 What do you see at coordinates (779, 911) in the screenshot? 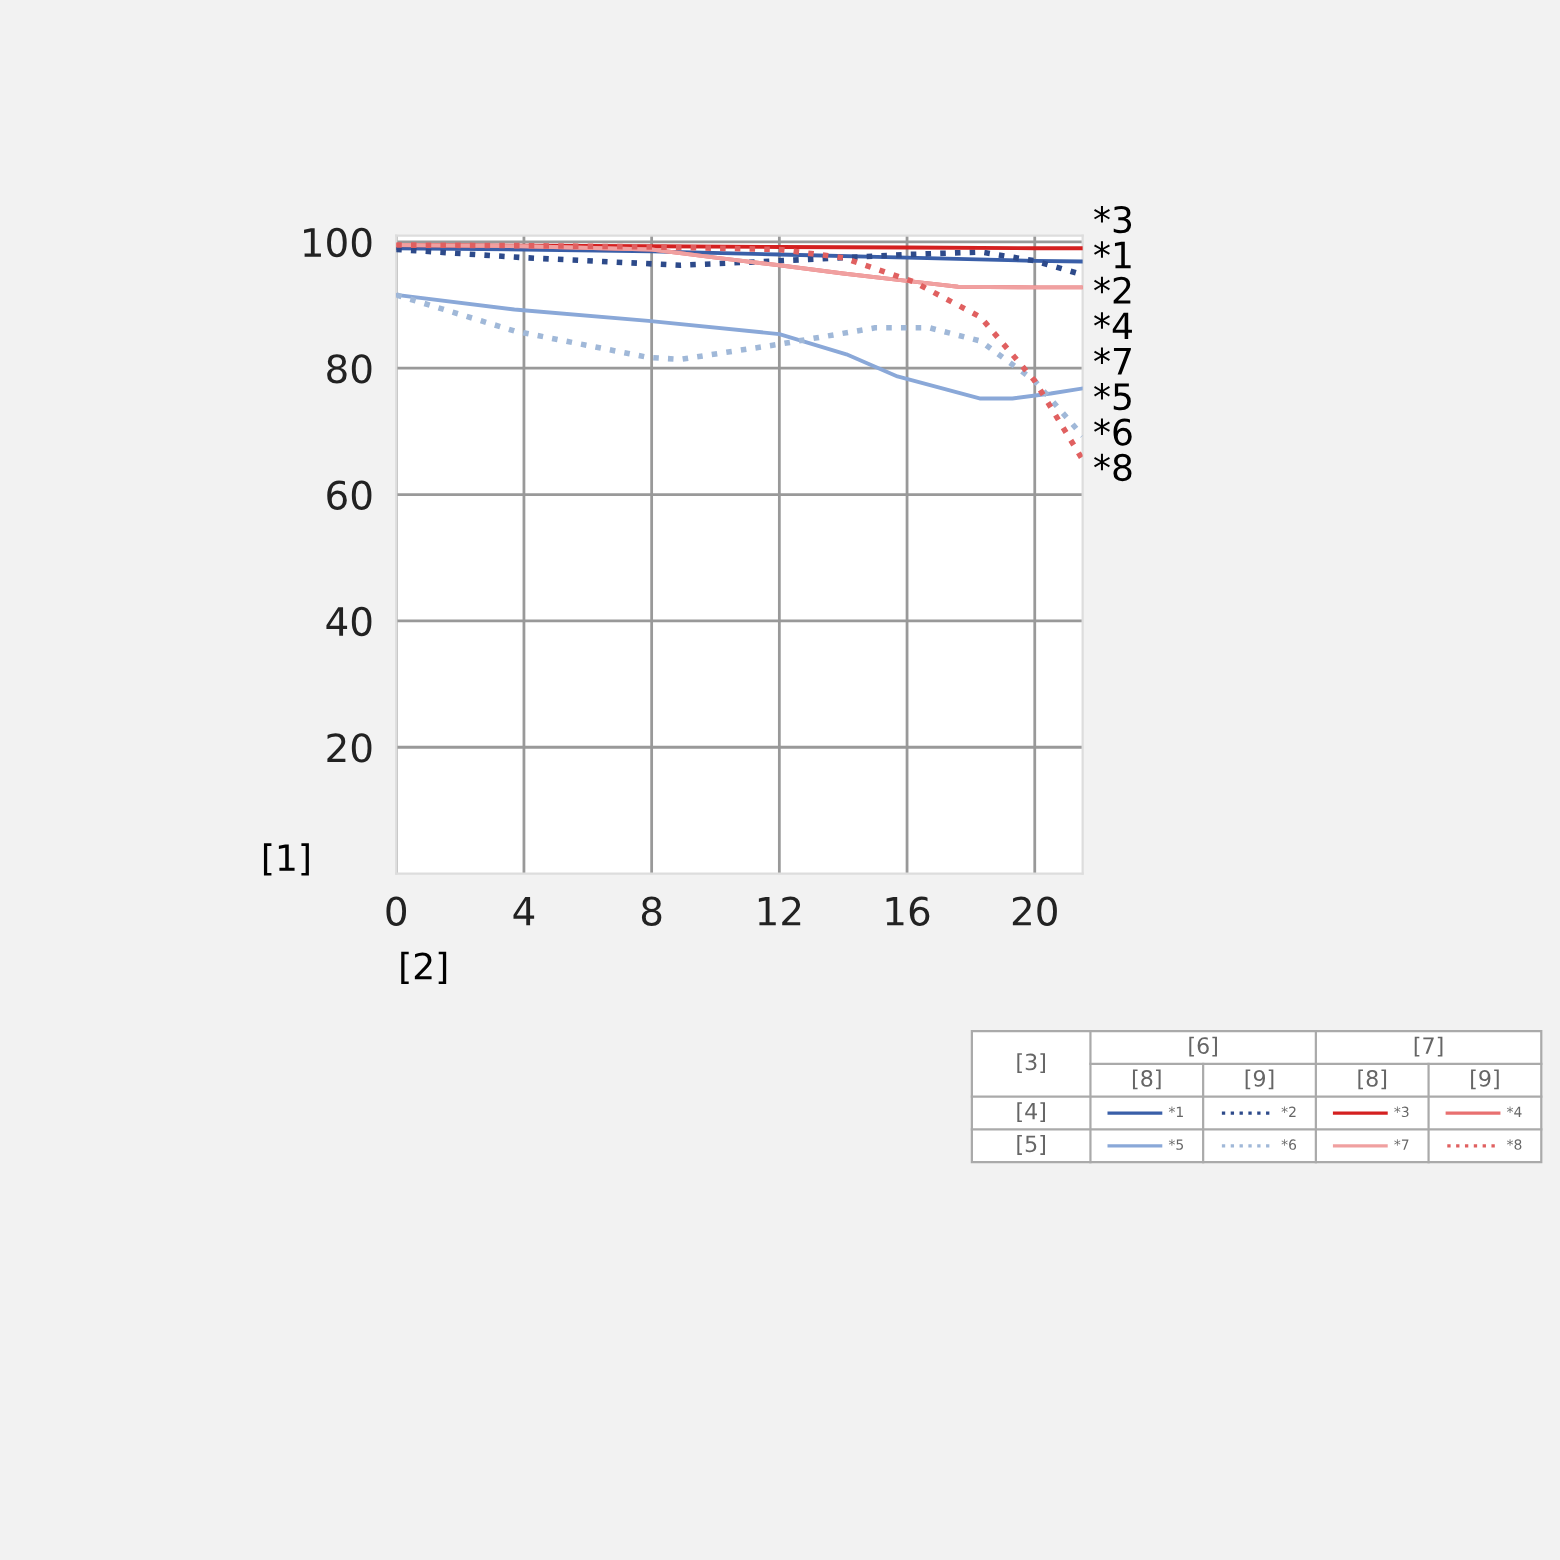
I see `x-tick-label: 12` at bounding box center [779, 911].